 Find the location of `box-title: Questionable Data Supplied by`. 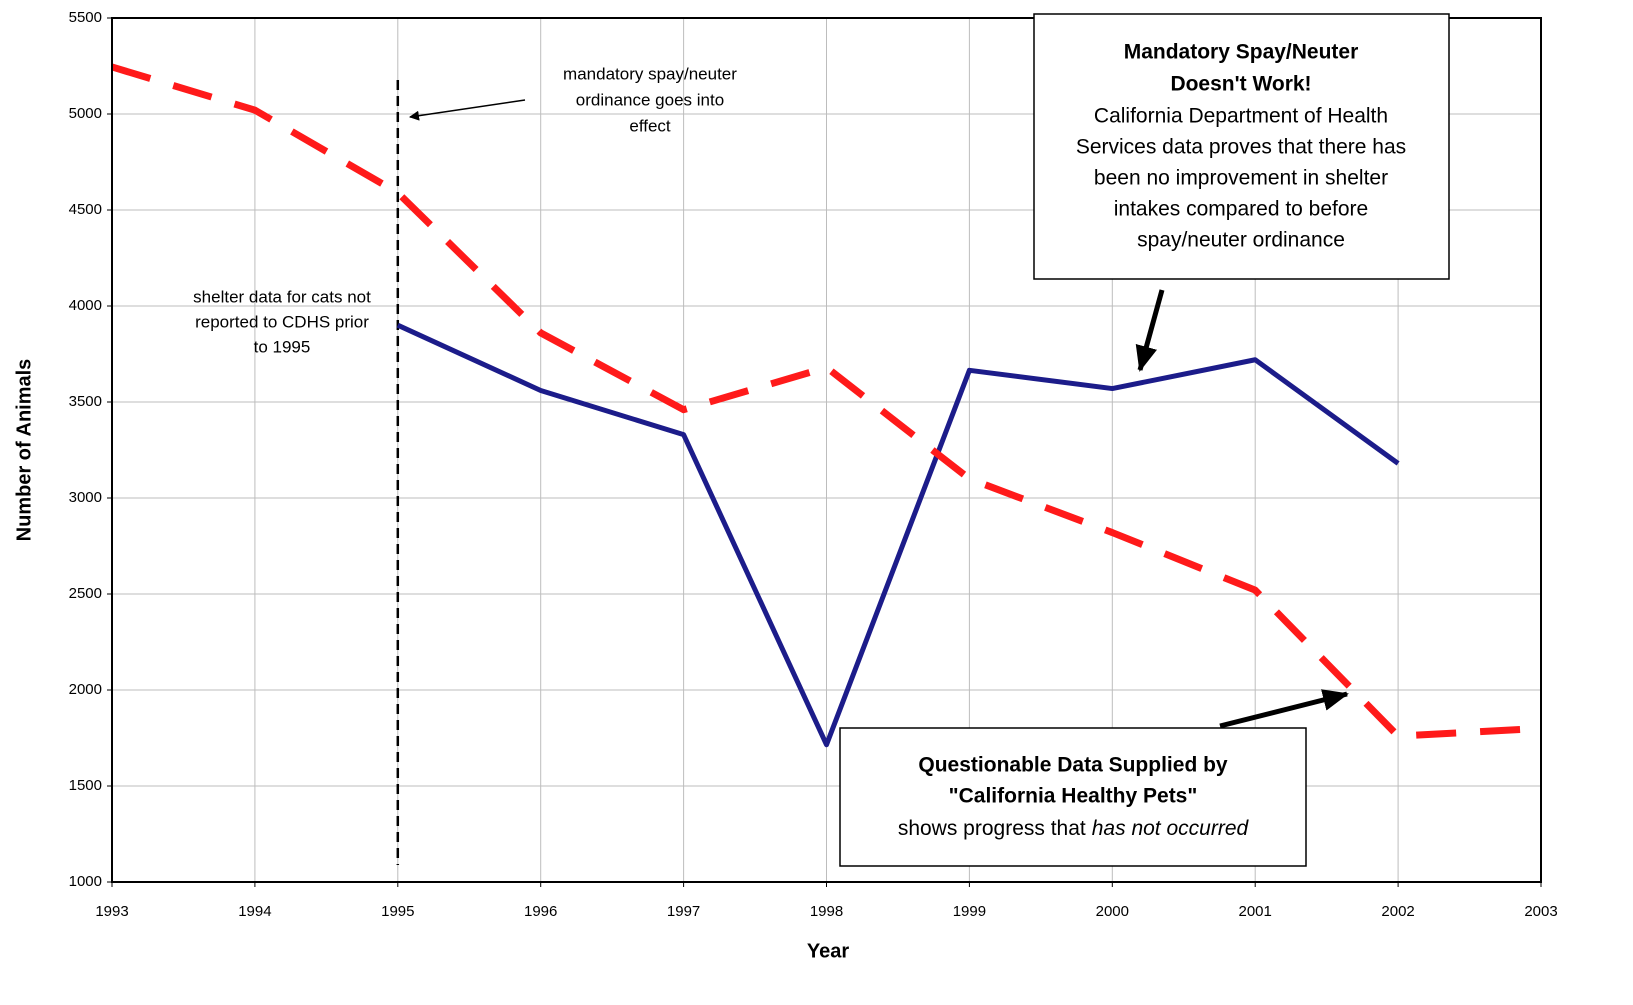

box-title: Questionable Data Supplied by is located at coordinates (1073, 765).